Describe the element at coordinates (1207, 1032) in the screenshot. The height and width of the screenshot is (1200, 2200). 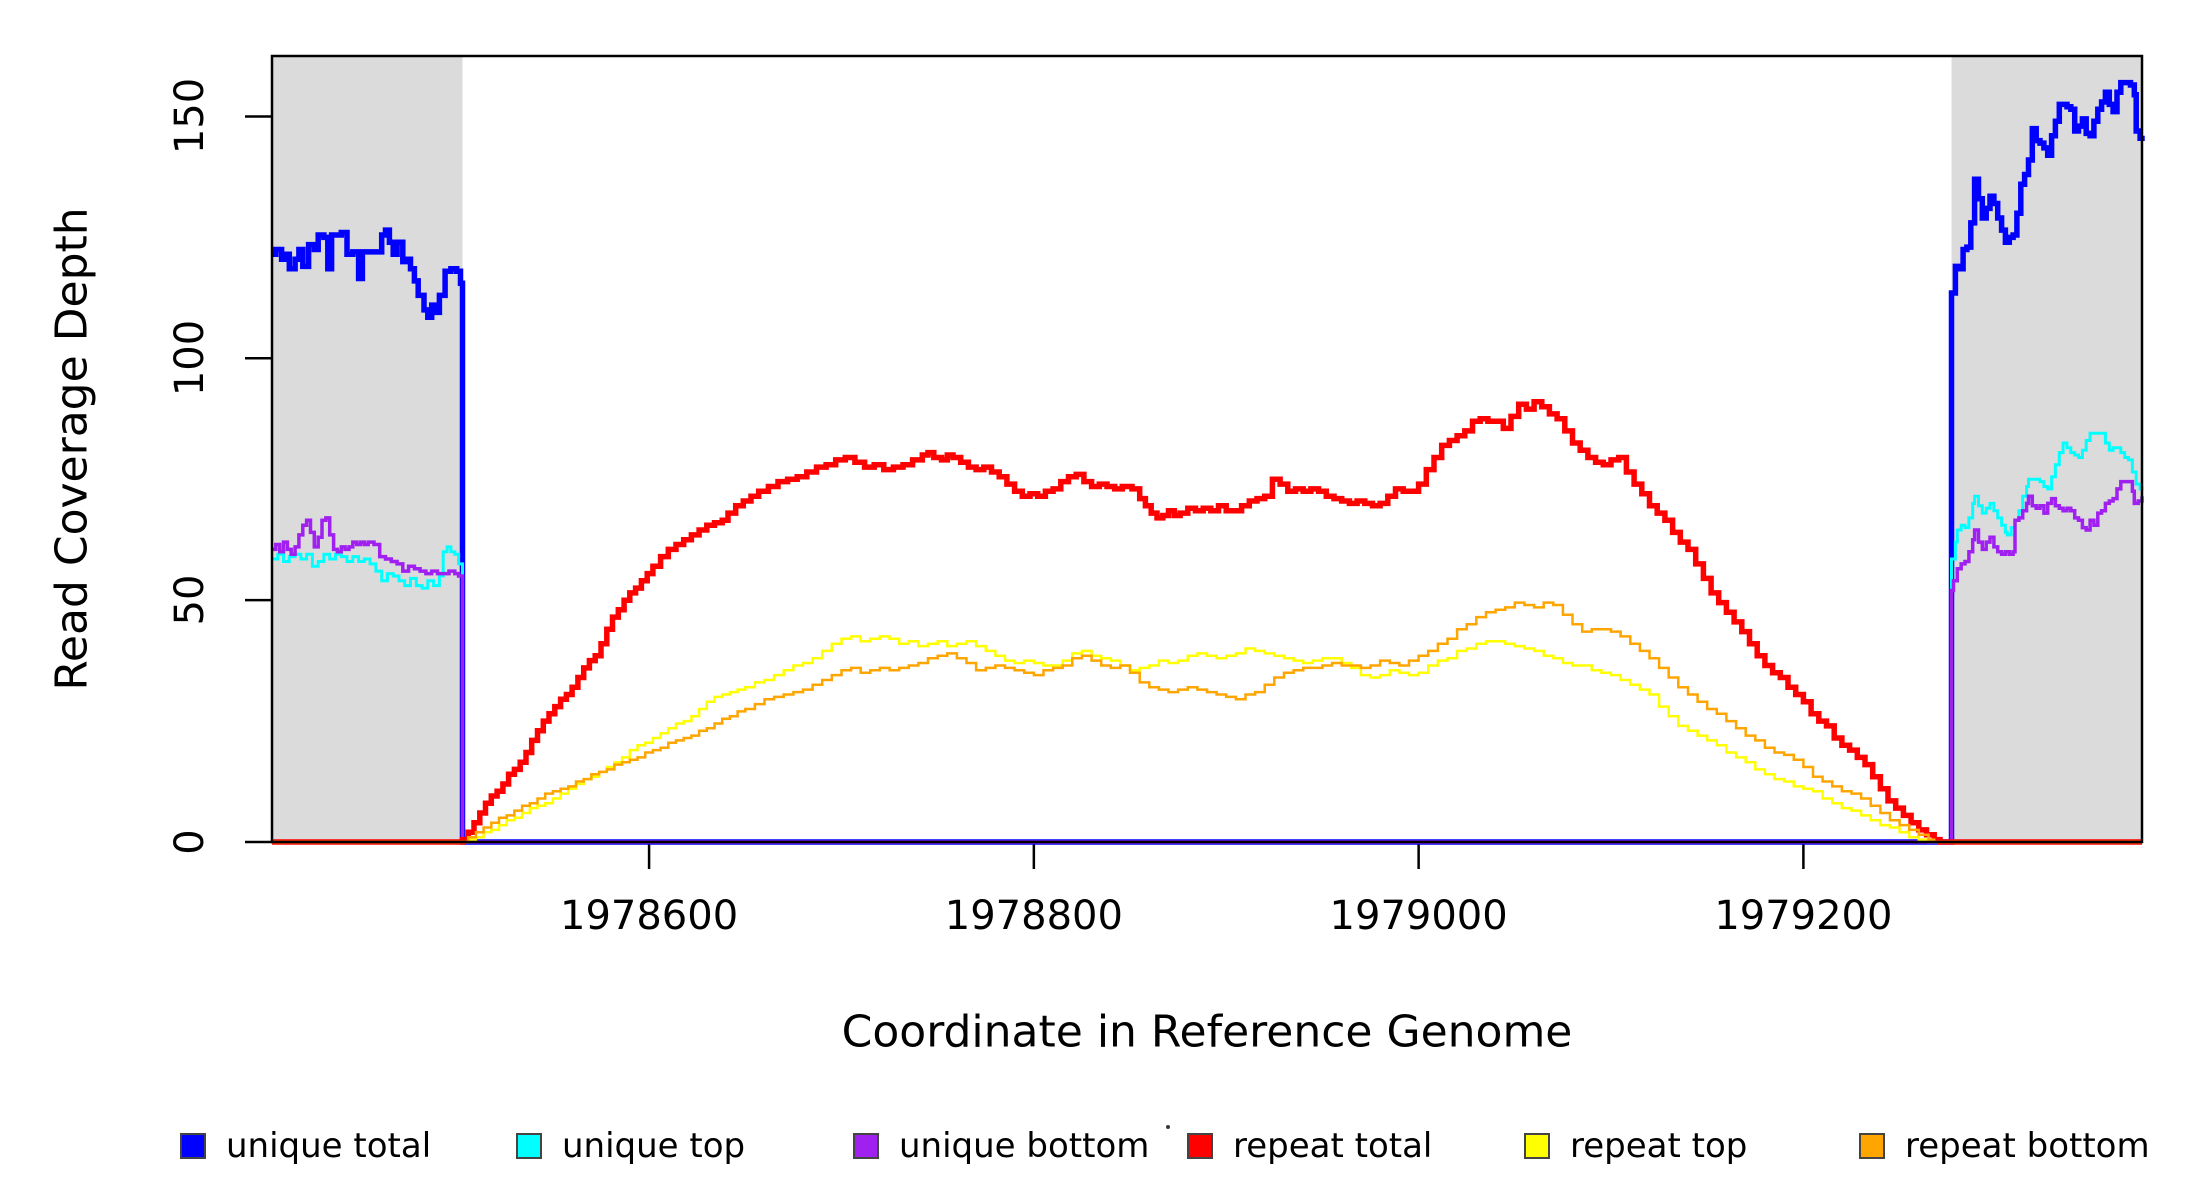
I see `x-axis-title: Coordinate in Reference Genome` at that location.